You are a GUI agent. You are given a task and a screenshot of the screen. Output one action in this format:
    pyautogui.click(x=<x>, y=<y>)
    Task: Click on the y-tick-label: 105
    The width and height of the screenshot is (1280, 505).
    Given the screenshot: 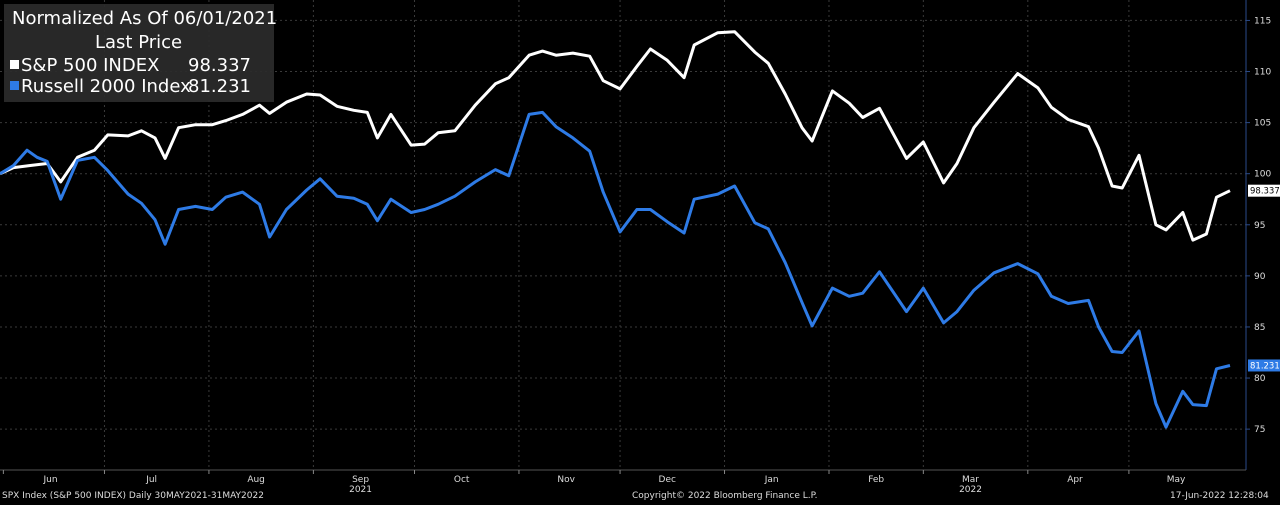 What is the action you would take?
    pyautogui.click(x=1262, y=124)
    